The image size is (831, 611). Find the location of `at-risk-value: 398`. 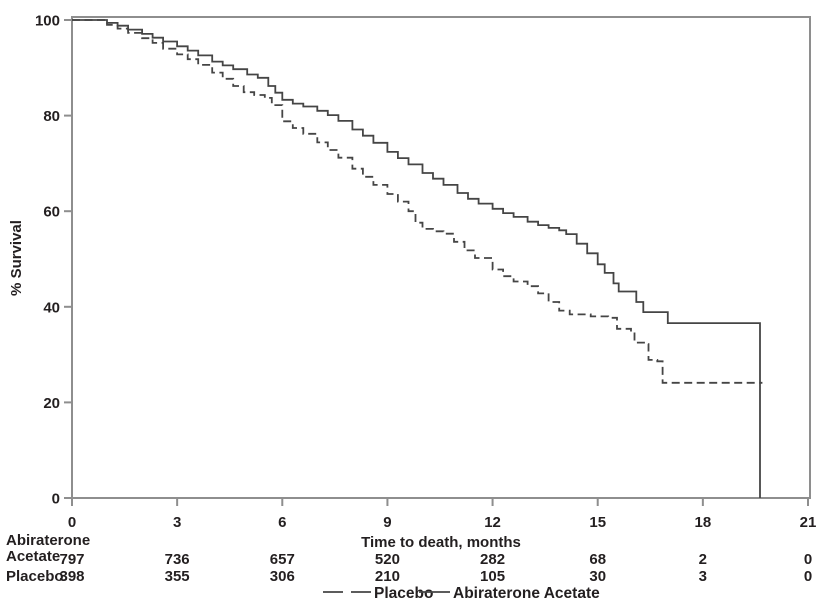

at-risk-value: 398 is located at coordinates (71, 576).